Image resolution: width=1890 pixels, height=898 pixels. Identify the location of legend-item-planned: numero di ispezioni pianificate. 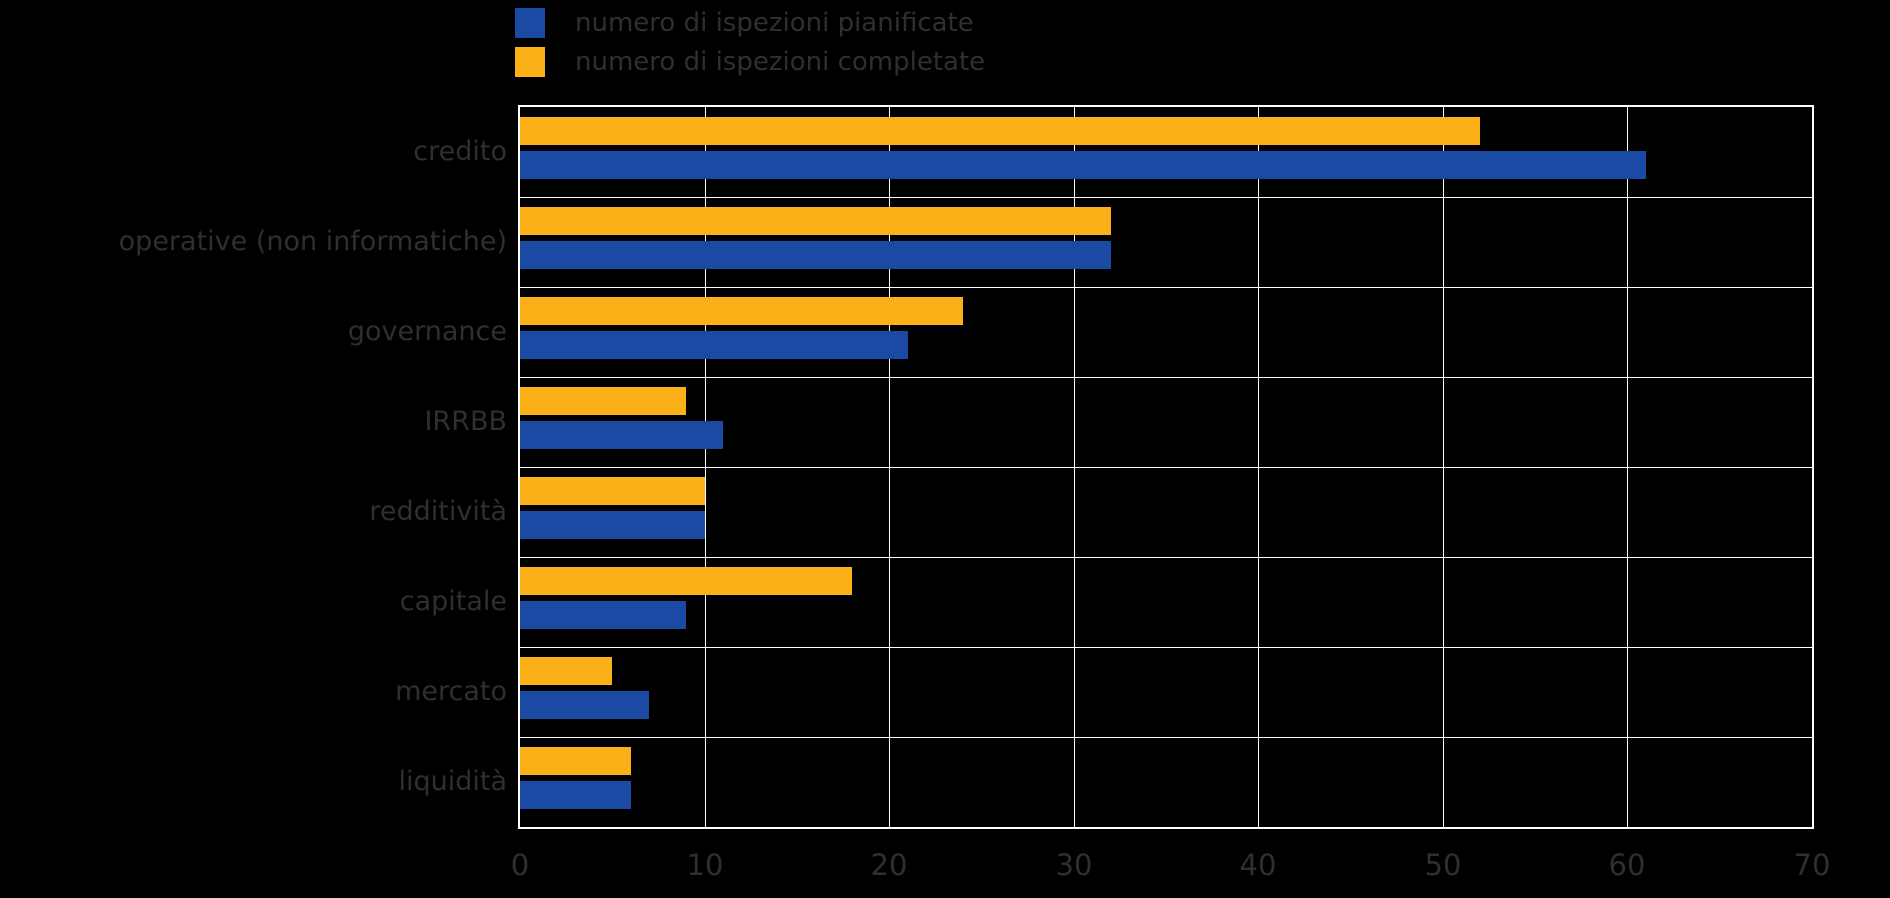
(750, 23).